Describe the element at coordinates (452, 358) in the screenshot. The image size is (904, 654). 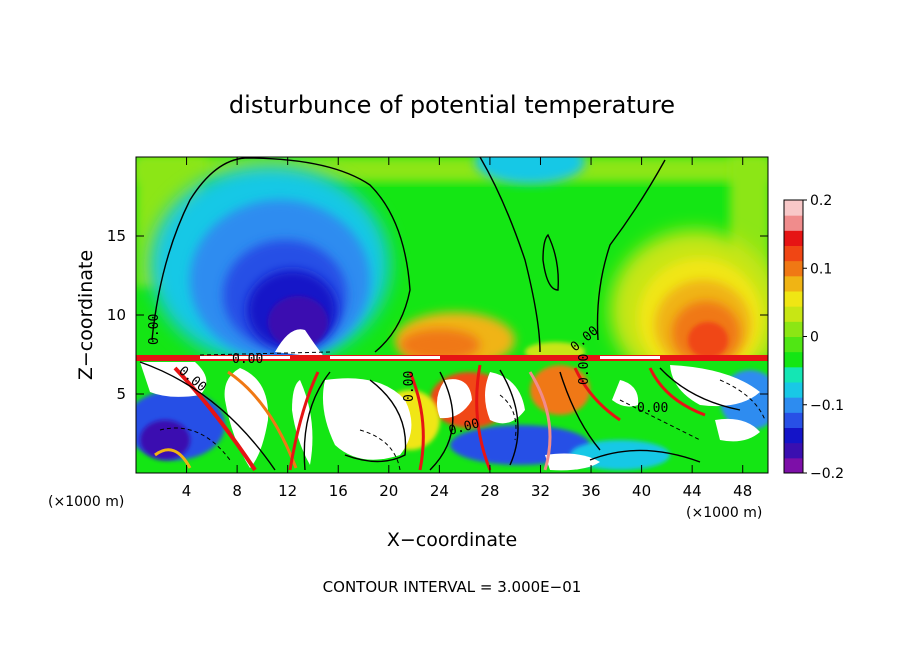
I see `layer-boundary` at that location.